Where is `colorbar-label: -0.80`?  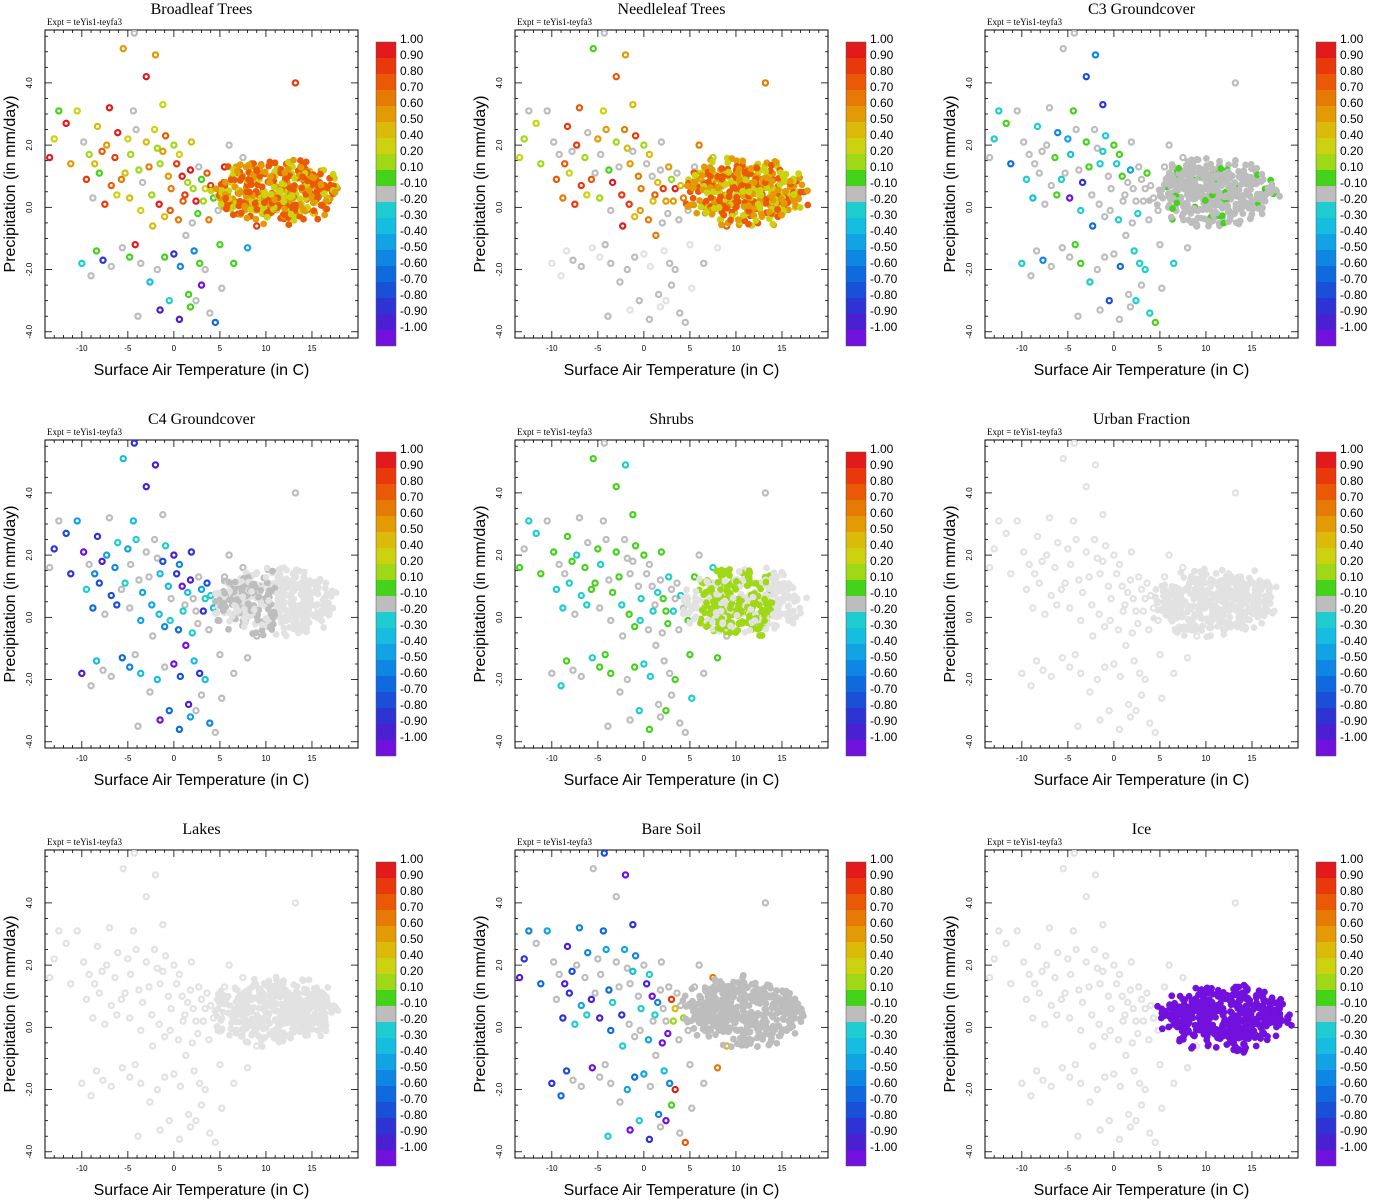 colorbar-label: -0.80 is located at coordinates (414, 705).